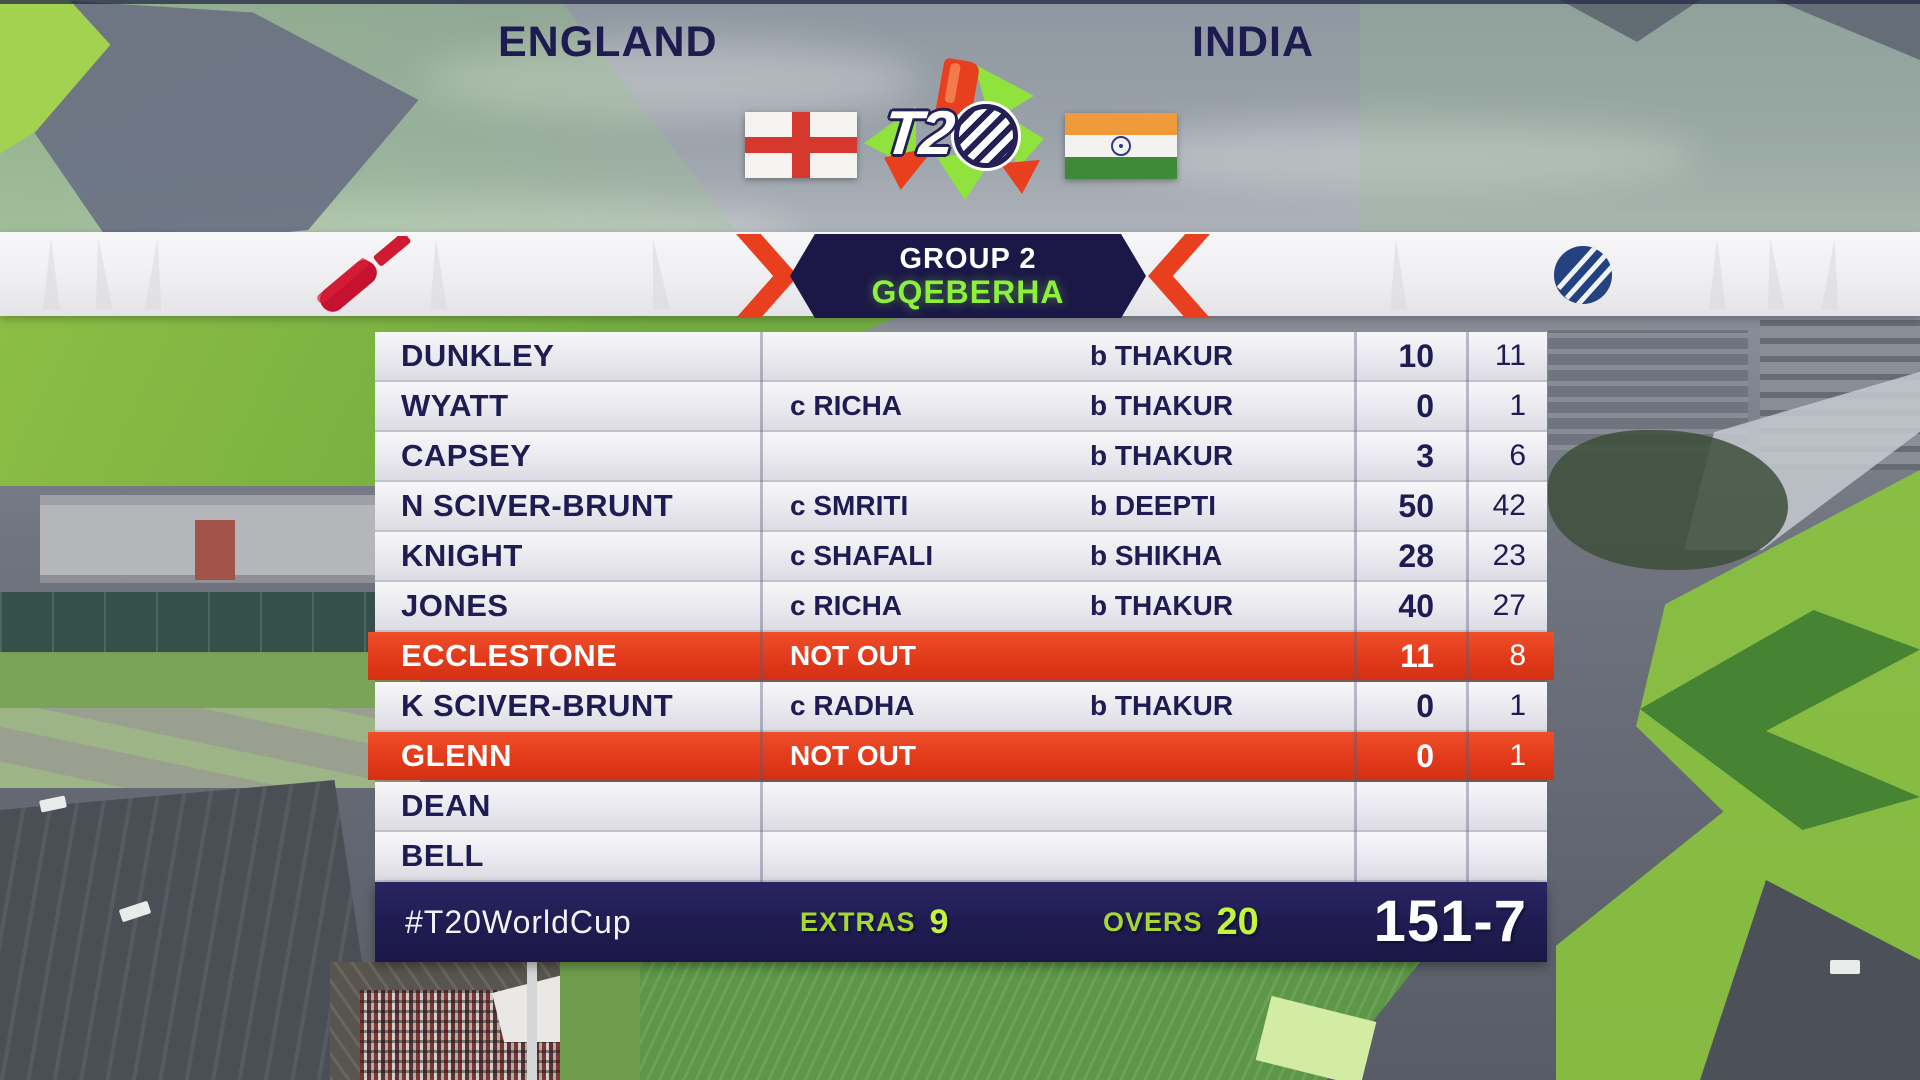 This screenshot has height=1080, width=1920. I want to click on table-row: GLENN NOT OUT 0 1, so click(961, 757).